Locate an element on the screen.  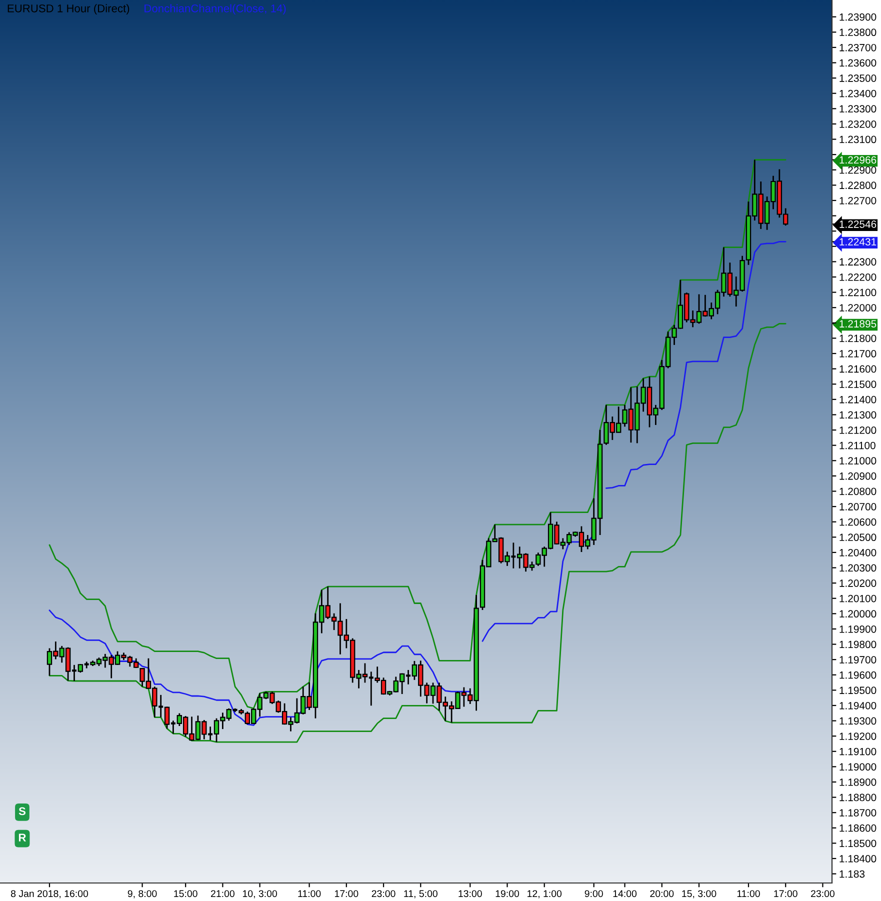
y-tick-label: 1.22700 is located at coordinates (858, 200).